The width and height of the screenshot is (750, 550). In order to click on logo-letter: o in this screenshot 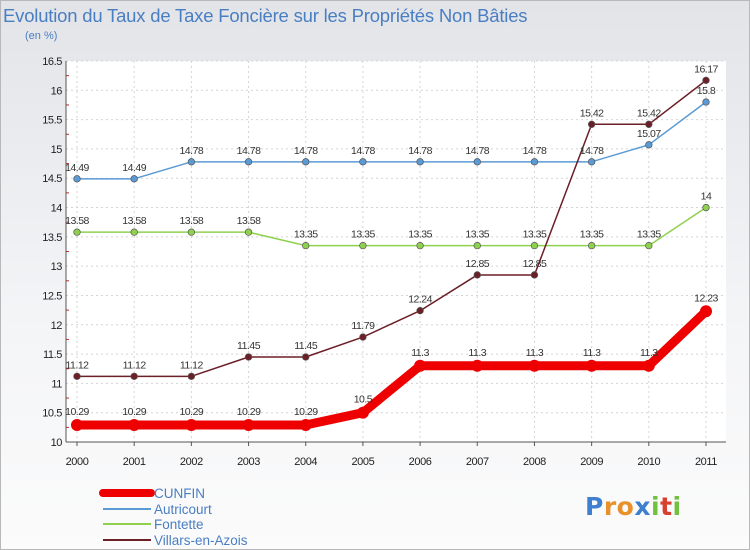, I will do `click(625, 506)`.